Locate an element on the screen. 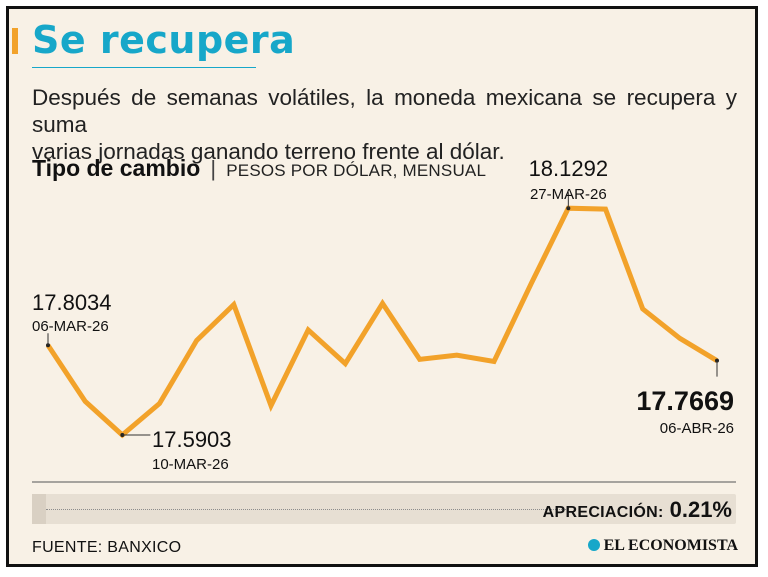 The image size is (768, 577). page-title: Se recupera is located at coordinates (164, 40).